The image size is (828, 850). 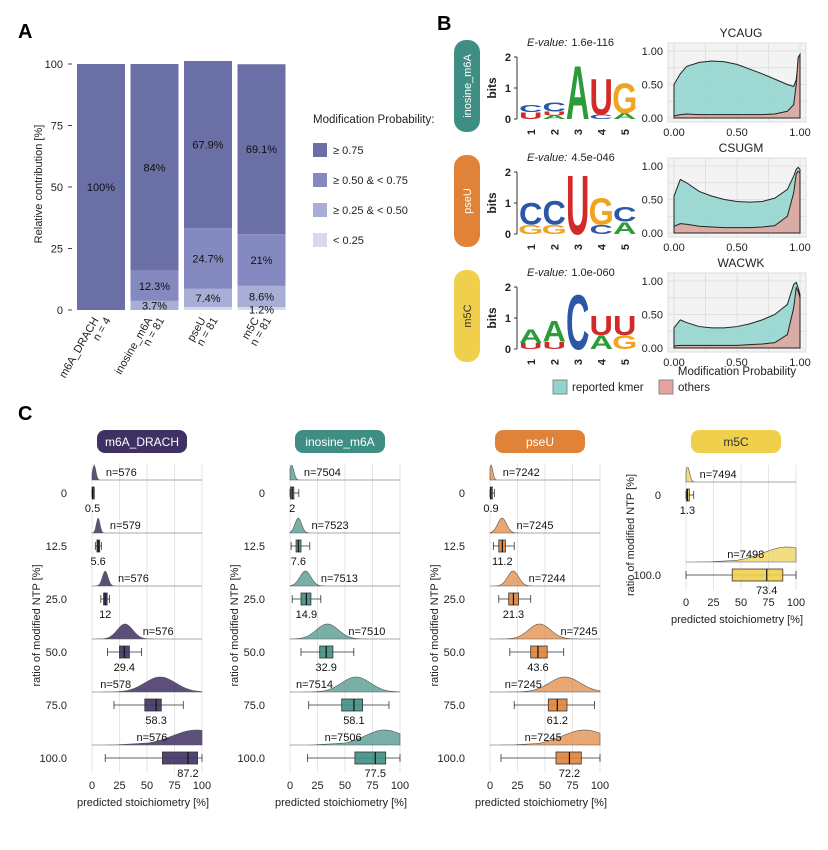 I want to click on a-data-label: 21%, so click(x=261, y=261).